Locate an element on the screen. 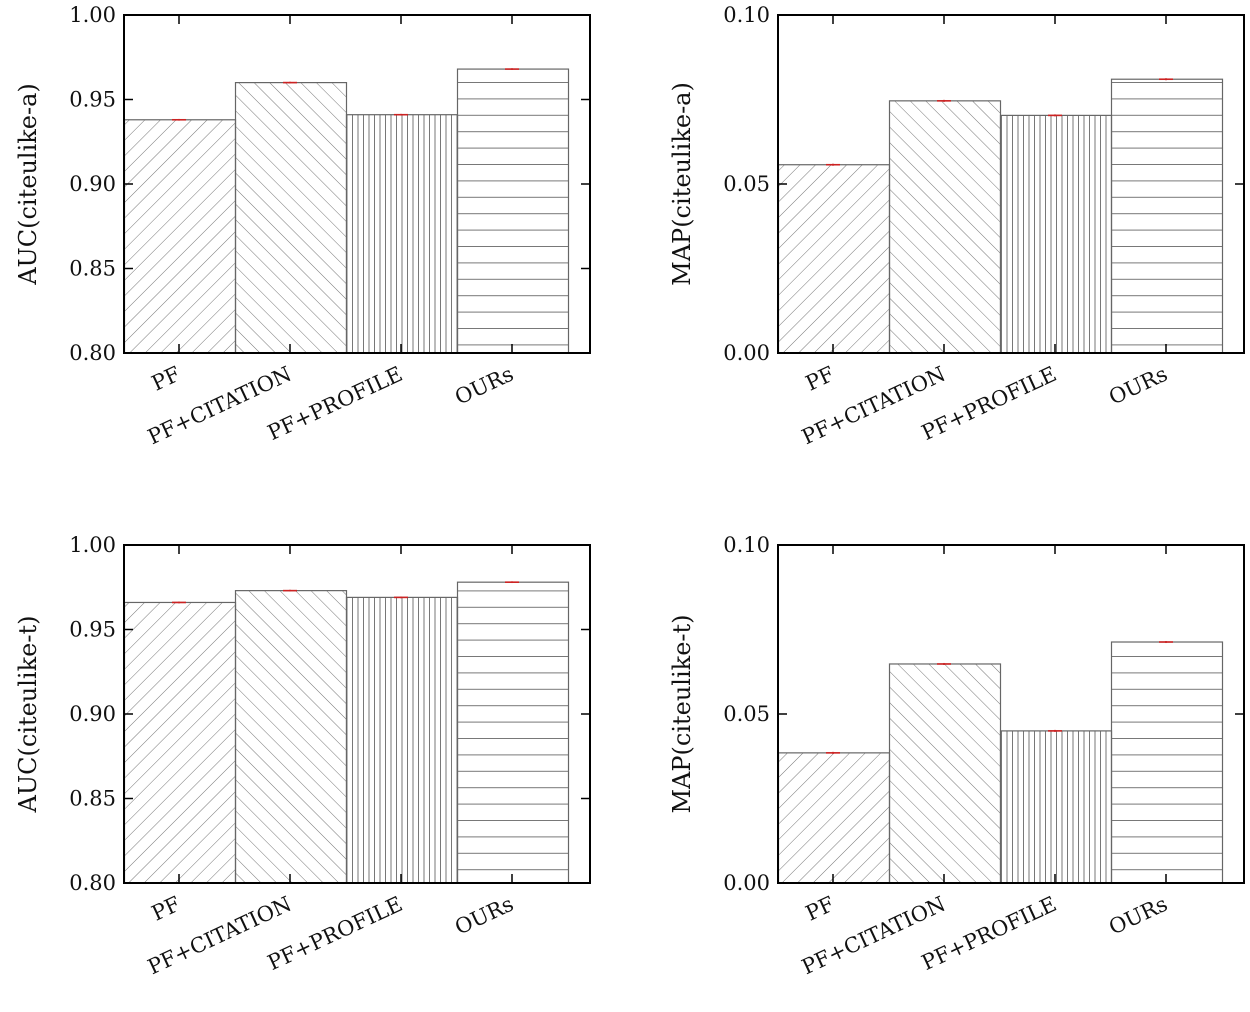 Image resolution: width=1250 pixels, height=1012 pixels. y-axis-title: MAP(citeulike-t) is located at coordinates (682, 713).